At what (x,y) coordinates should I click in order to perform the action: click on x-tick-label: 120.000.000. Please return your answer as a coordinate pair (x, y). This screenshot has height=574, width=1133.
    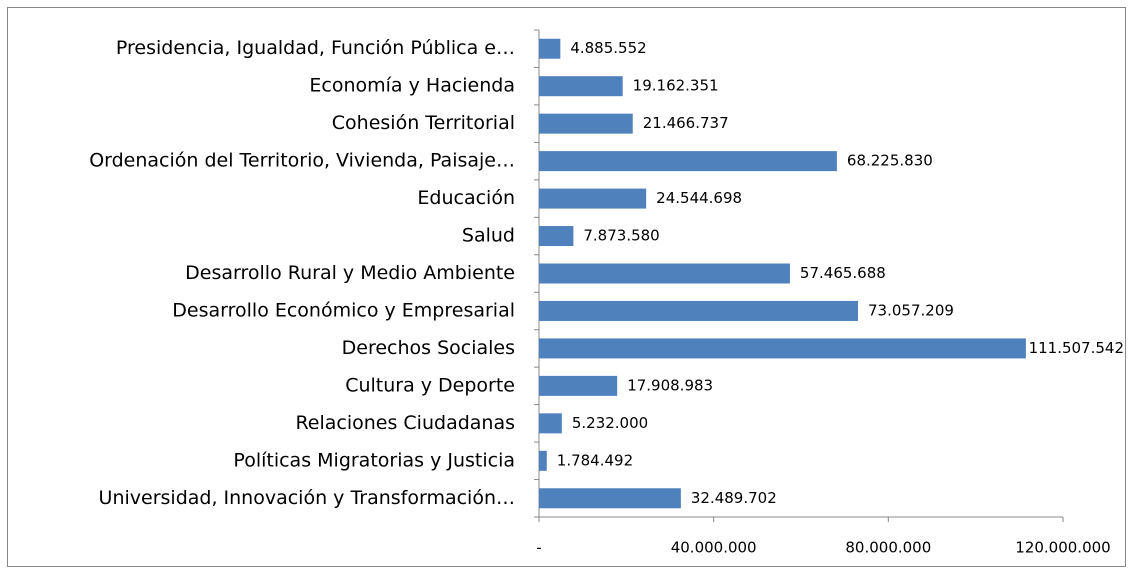
    Looking at the image, I should click on (1062, 548).